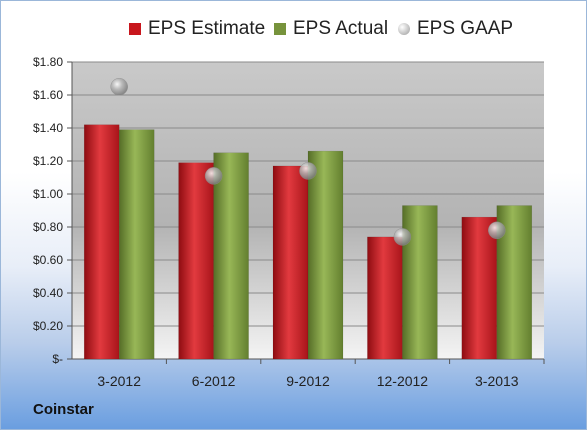 Image resolution: width=587 pixels, height=430 pixels. Describe the element at coordinates (48, 293) in the screenshot. I see `y-tick-label: $0.40` at that location.